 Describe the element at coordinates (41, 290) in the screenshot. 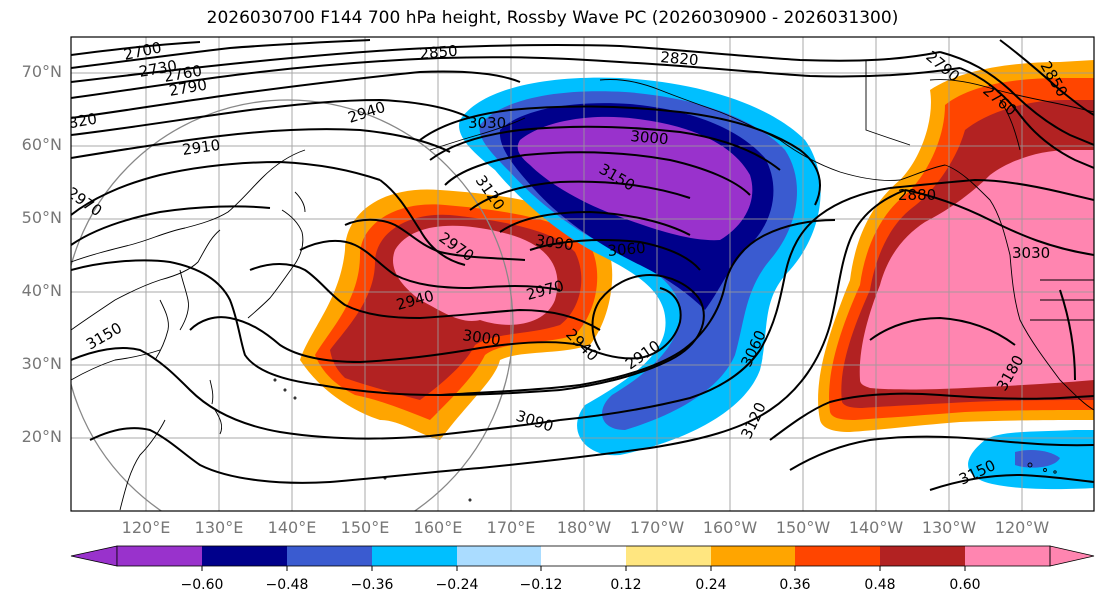

I see `lat-label: 40°N` at that location.